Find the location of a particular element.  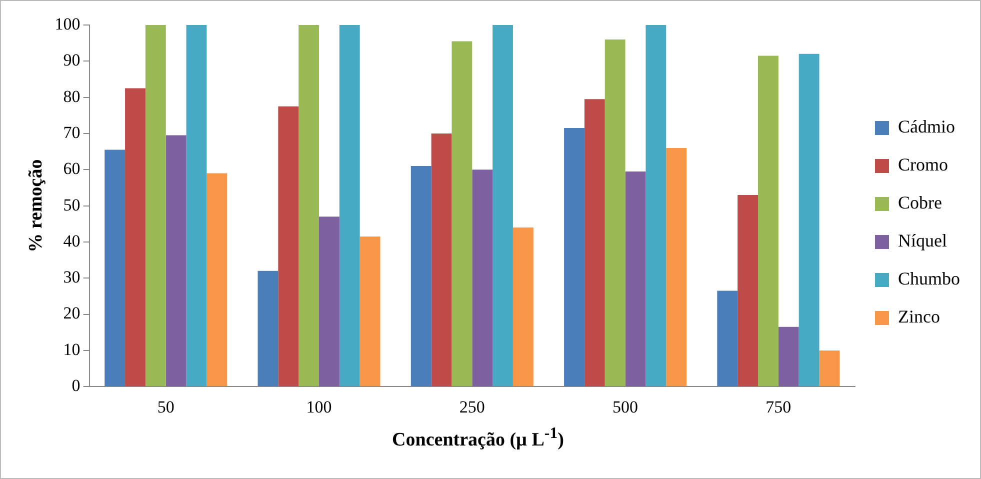

legend-label: Cádmio is located at coordinates (926, 126).